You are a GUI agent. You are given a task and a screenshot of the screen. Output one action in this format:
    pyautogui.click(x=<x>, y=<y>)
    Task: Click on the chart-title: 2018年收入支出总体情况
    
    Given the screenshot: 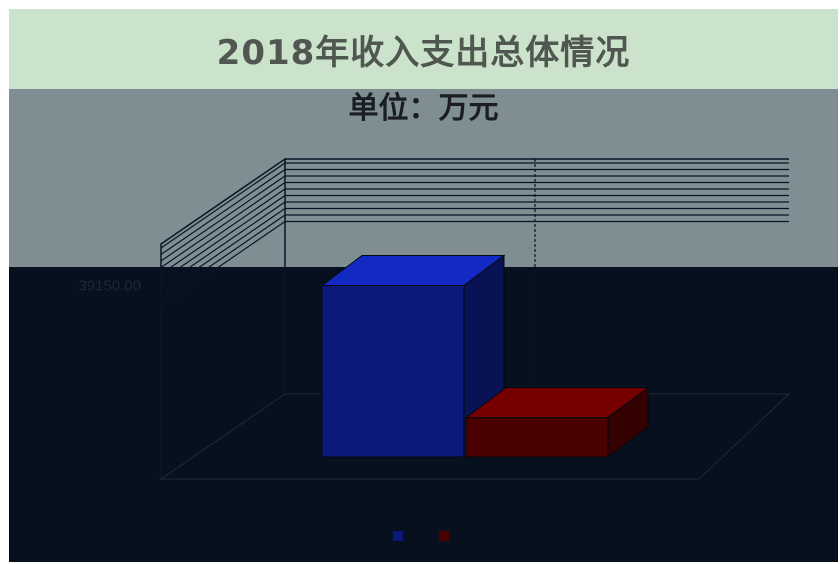 What is the action you would take?
    pyautogui.click(x=423, y=53)
    